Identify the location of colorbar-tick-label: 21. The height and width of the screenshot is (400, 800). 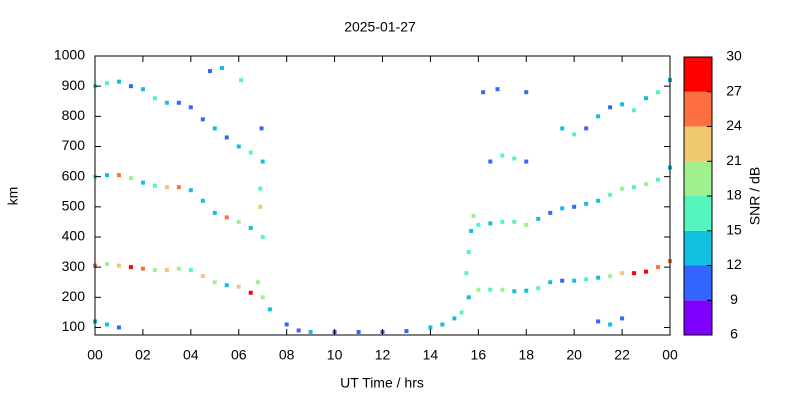
(734, 160).